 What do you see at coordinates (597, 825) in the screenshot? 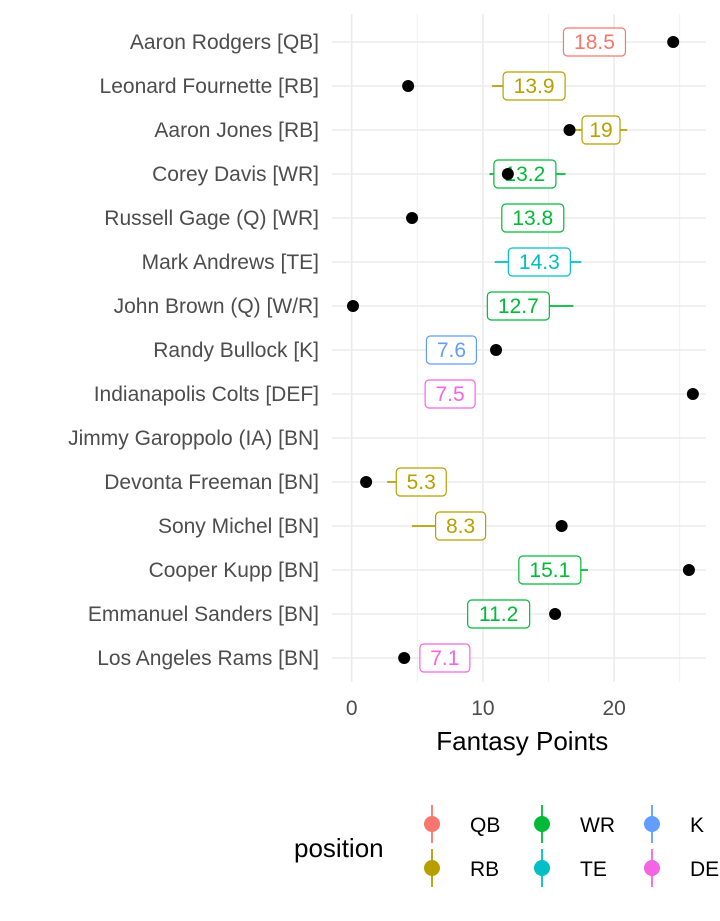
I see `legend-label: WR` at bounding box center [597, 825].